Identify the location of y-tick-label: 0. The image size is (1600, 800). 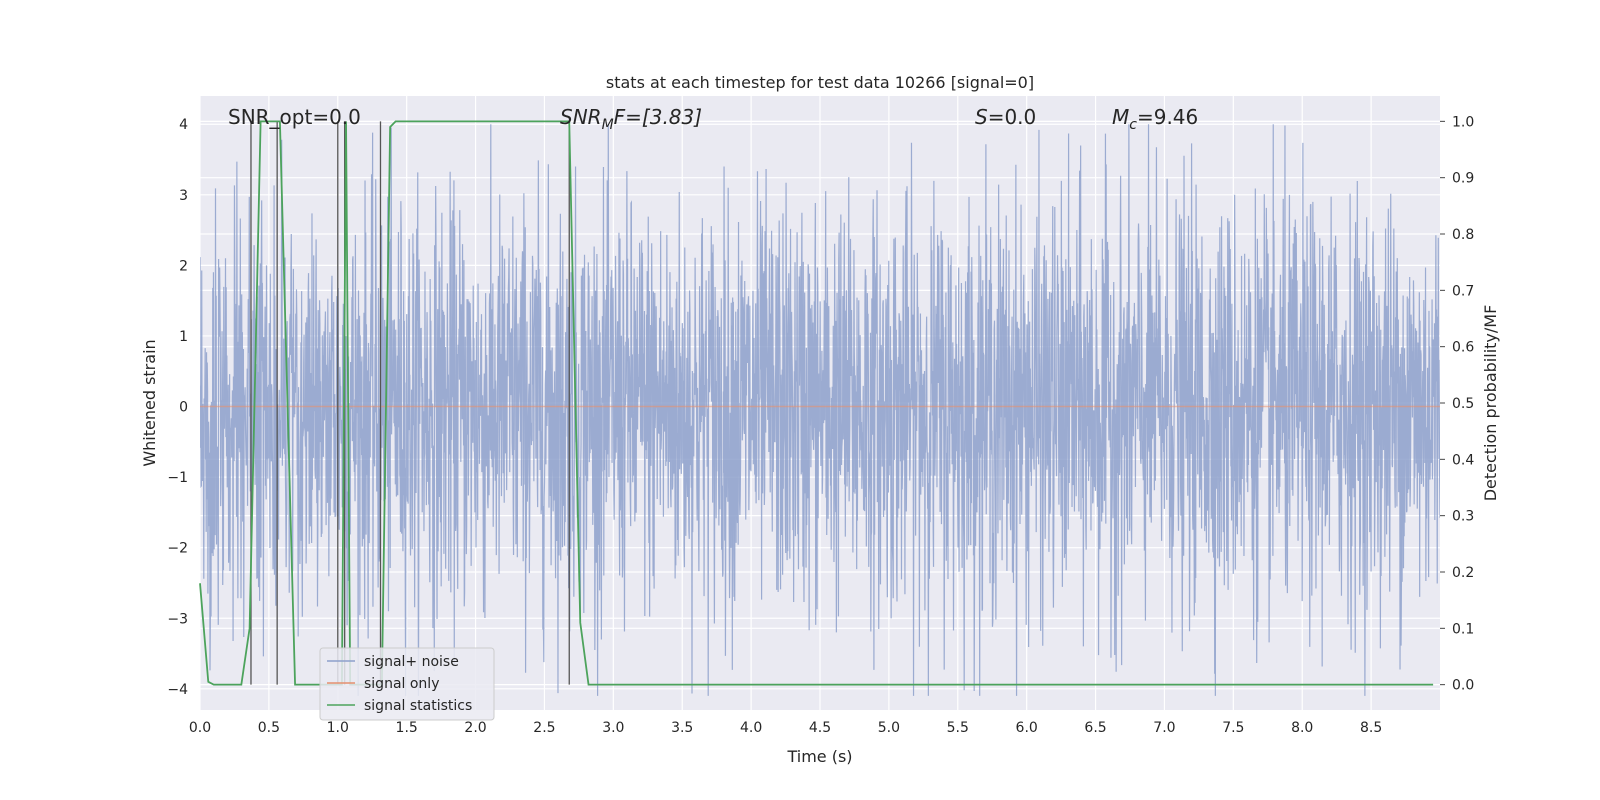
(183, 408).